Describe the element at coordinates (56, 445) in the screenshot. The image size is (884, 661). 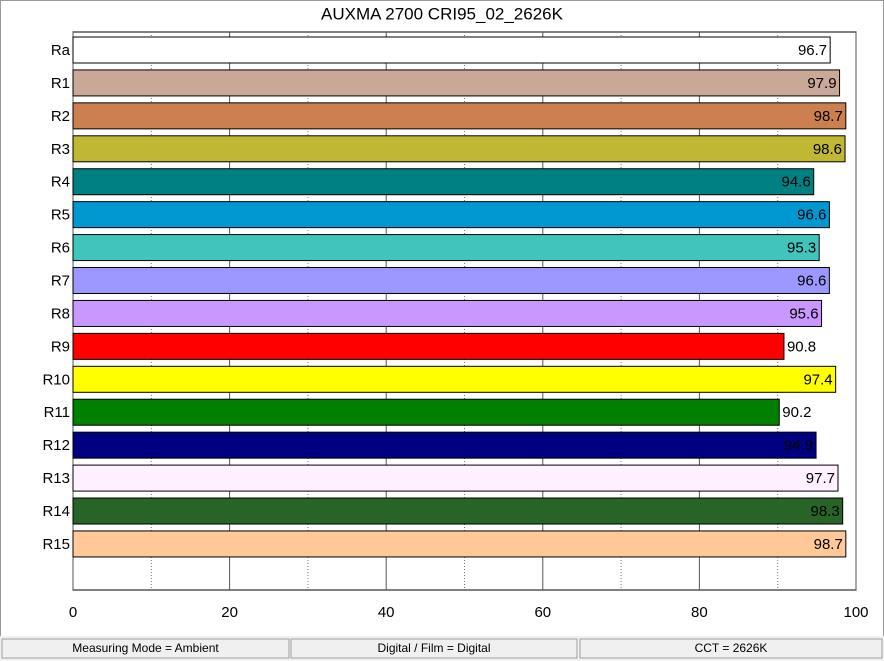
I see `y-tick-label: R12` at that location.